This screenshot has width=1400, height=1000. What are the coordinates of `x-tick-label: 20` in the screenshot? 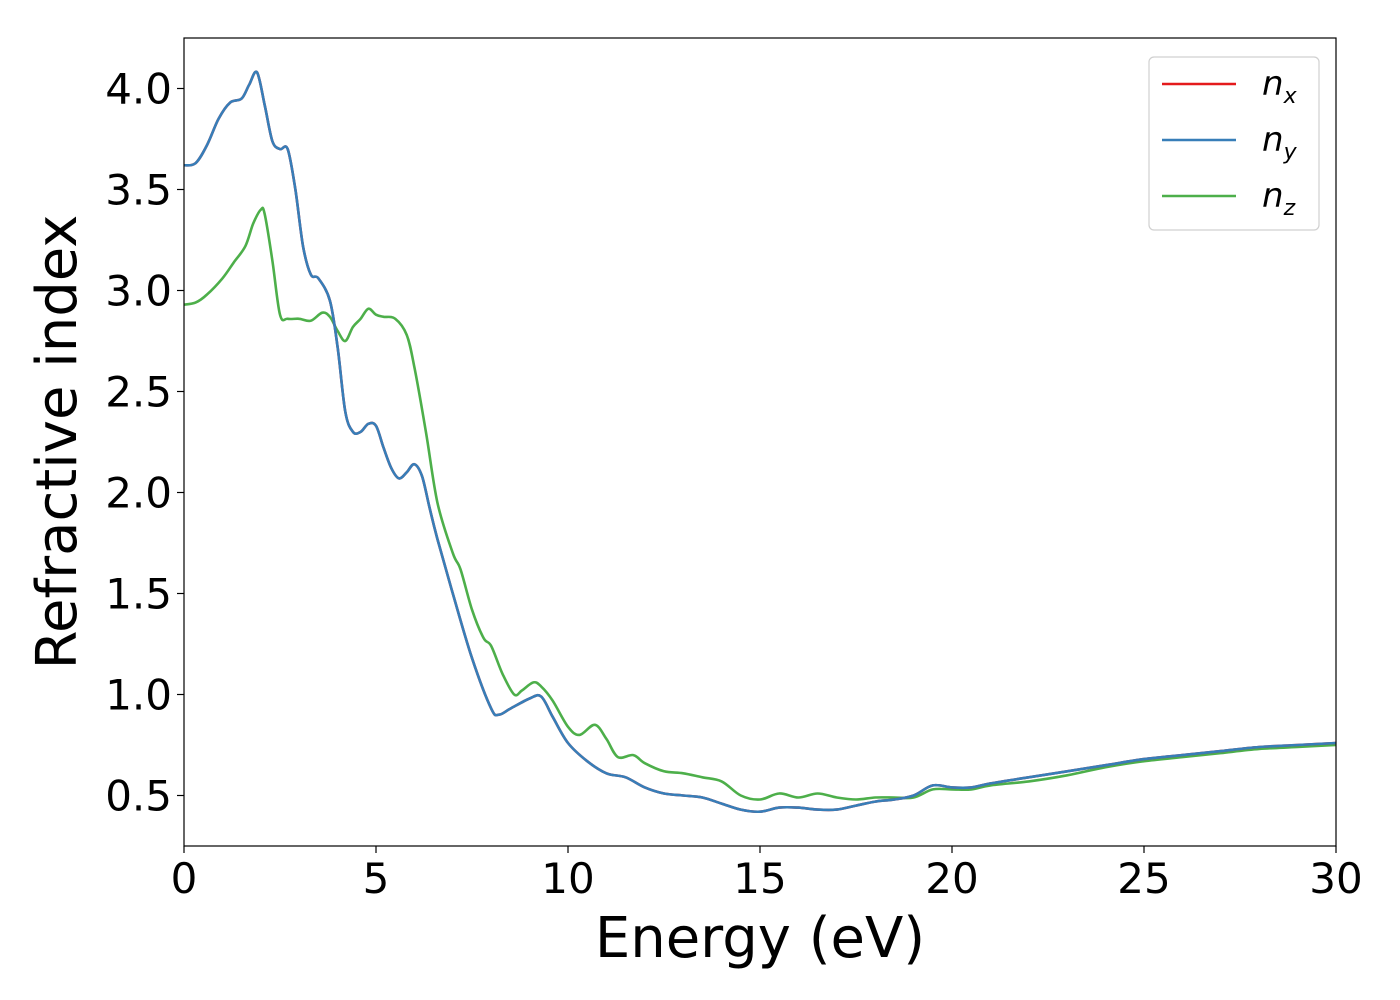 It's located at (951, 878).